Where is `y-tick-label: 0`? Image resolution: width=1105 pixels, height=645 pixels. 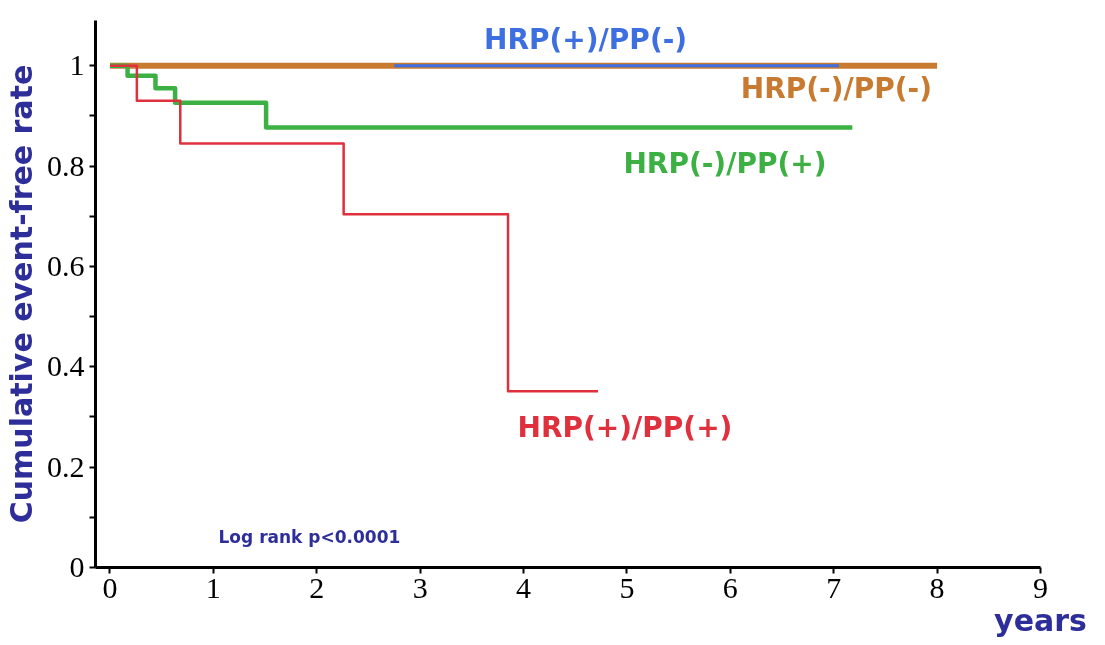
y-tick-label: 0 is located at coordinates (77, 566).